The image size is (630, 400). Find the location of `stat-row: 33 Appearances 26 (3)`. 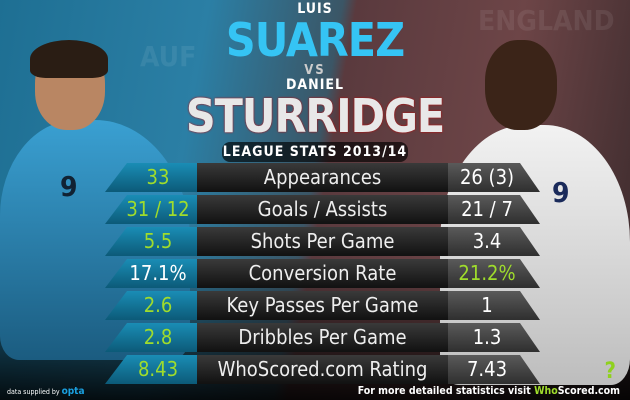

stat-row: 33 Appearances 26 (3) is located at coordinates (315, 177).